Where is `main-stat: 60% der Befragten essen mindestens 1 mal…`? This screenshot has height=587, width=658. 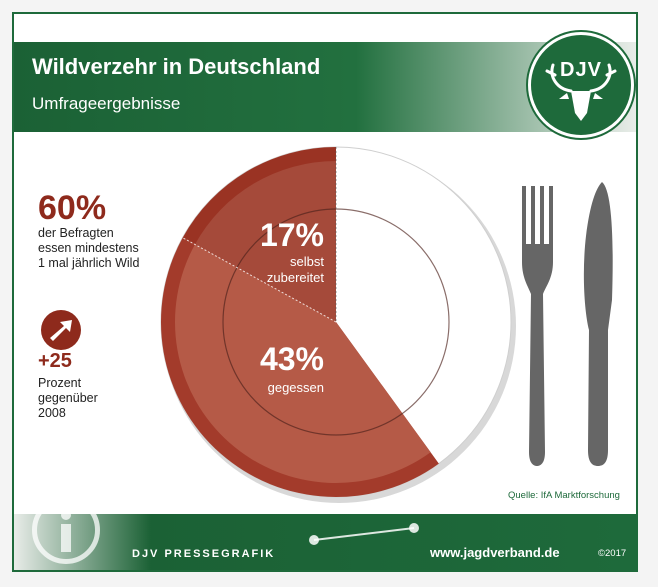
main-stat: 60% der Befragten essen mindestens 1 mal… is located at coordinates (88, 230).